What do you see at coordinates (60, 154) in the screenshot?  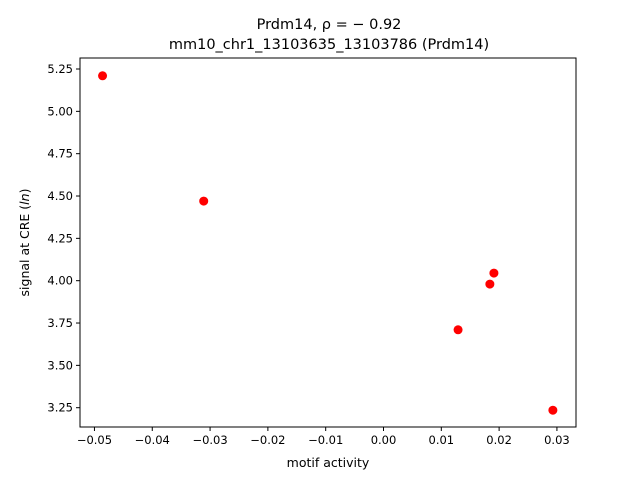 I see `y-tick-label: 4.75` at bounding box center [60, 154].